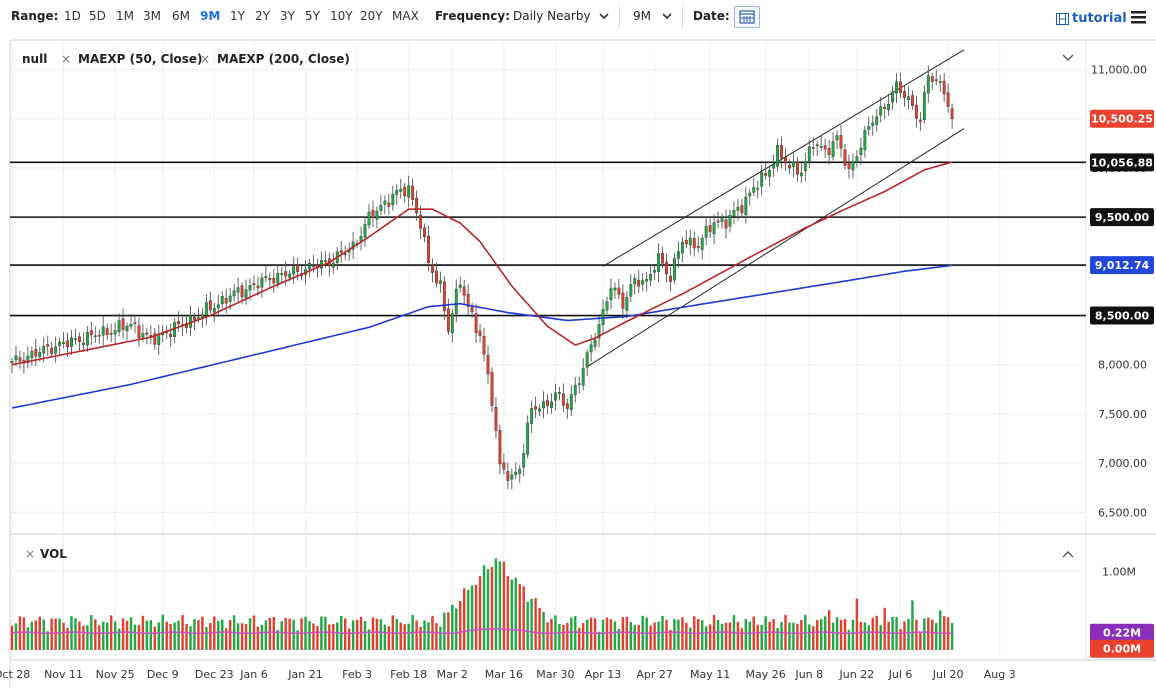  I want to click on x-tick-label: Jun 22, so click(857, 674).